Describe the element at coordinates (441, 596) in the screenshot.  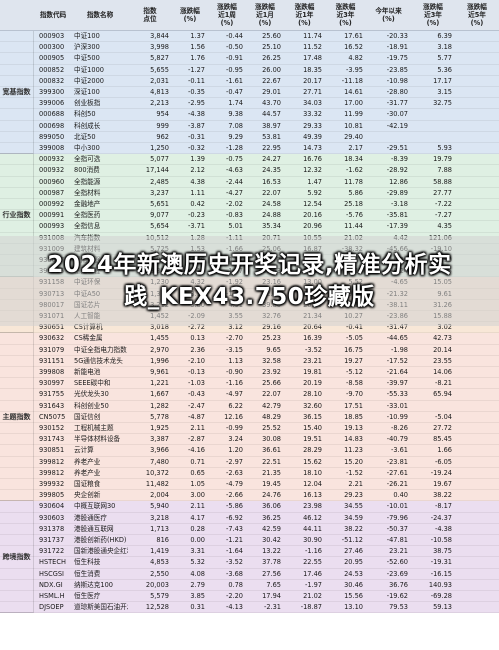
I see `value-cell: -69.28` at that location.